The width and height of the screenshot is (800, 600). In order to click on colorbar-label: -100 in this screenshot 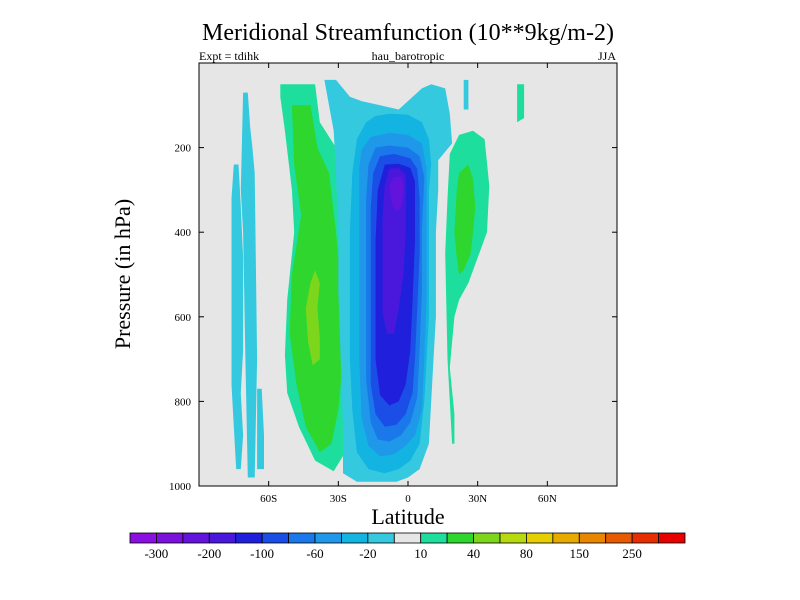, I will do `click(262, 553)`.